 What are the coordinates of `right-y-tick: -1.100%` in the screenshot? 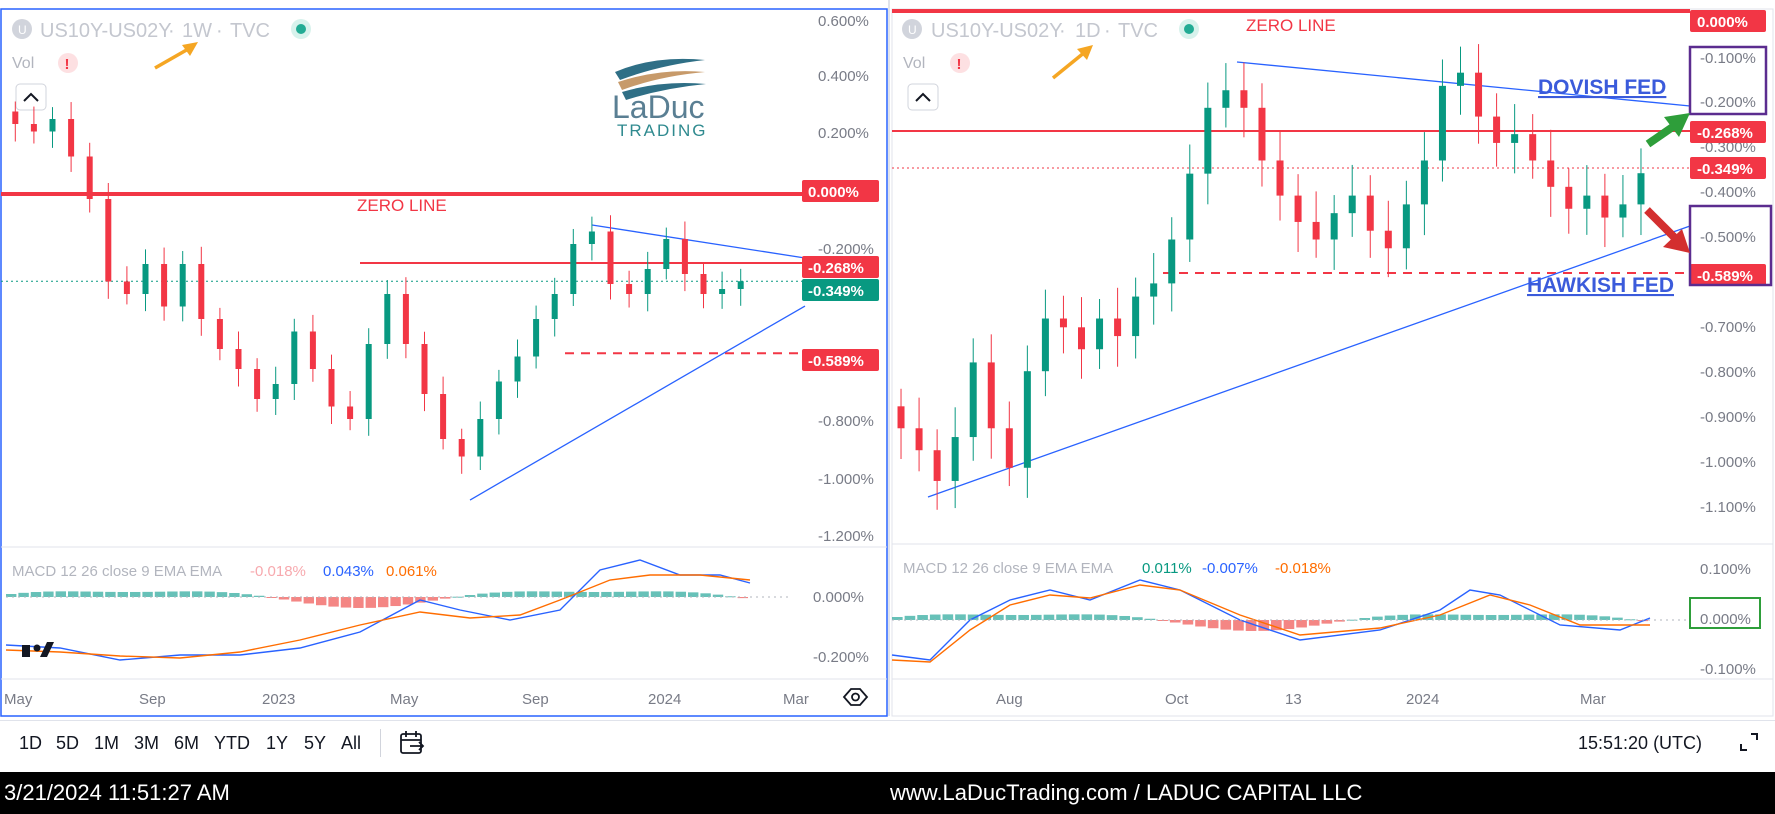 It's located at (1728, 507).